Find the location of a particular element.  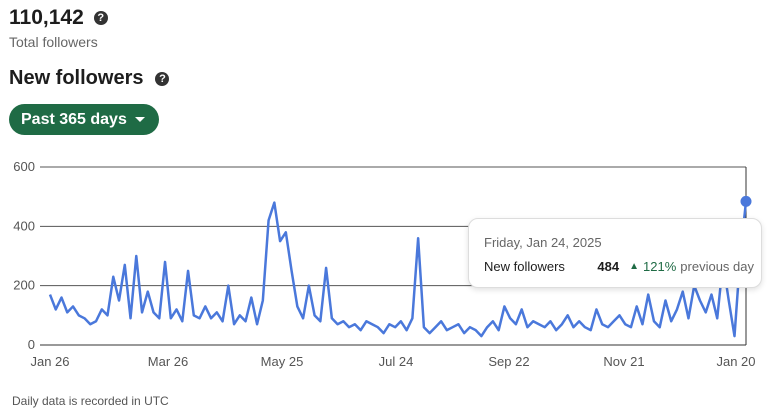

tooltip-value: 484 is located at coordinates (608, 266).